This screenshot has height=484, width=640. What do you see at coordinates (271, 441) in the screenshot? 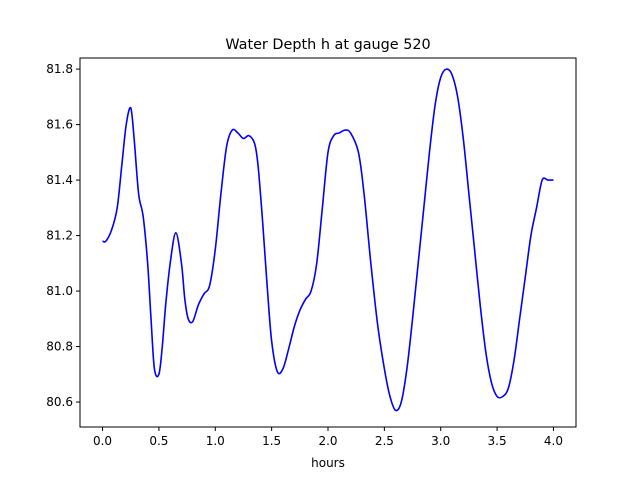
I see `x-tick-label: 1.5` at bounding box center [271, 441].